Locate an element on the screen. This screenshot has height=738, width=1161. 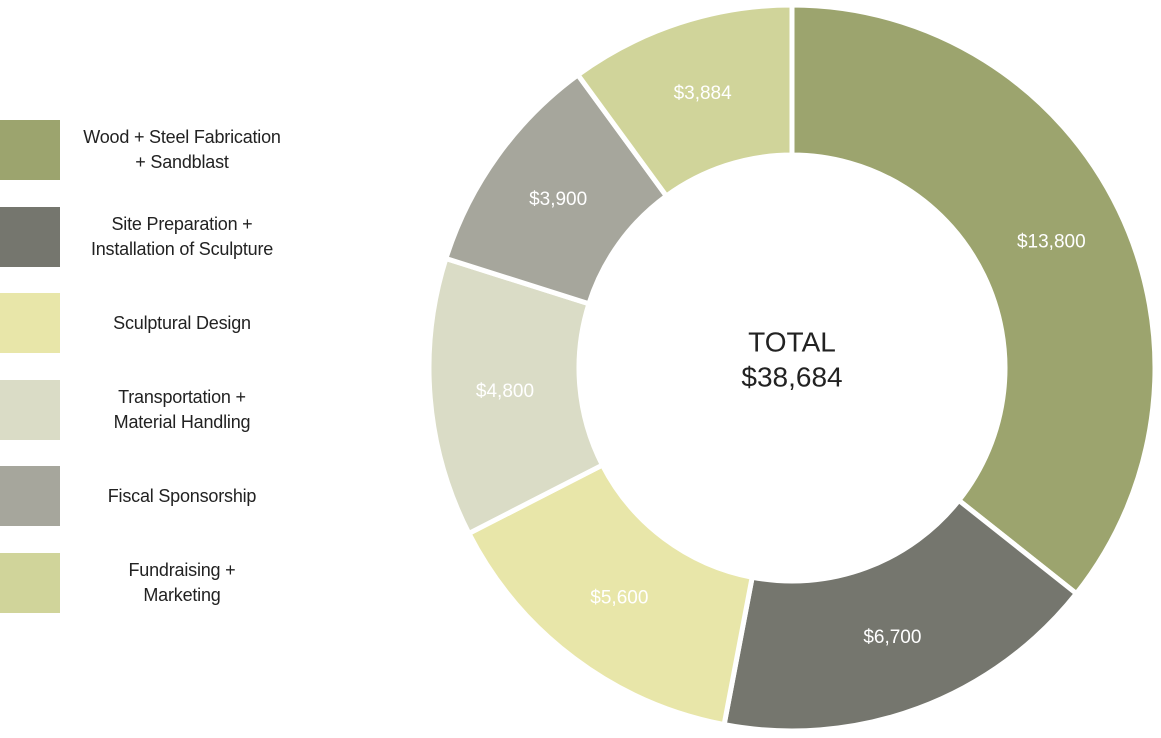
center-title: TOTAL is located at coordinates (792, 341).